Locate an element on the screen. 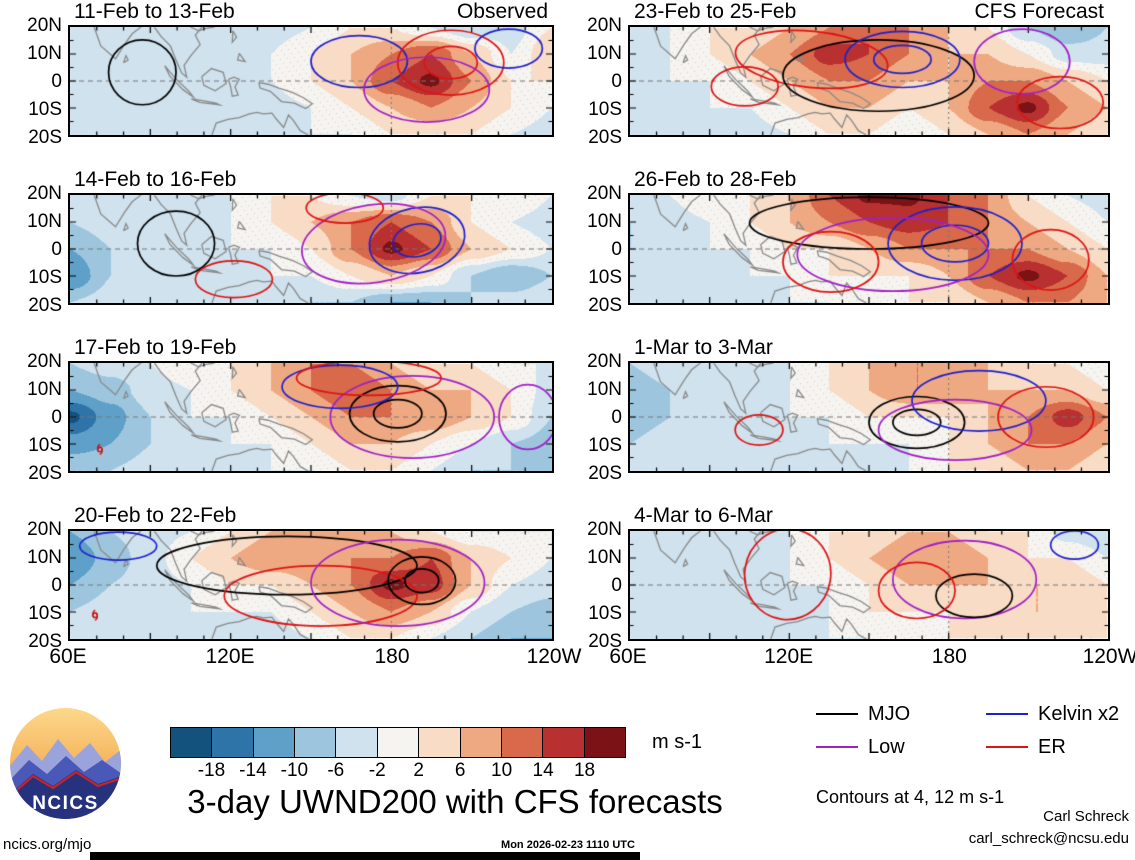 The height and width of the screenshot is (860, 1135). units-label: m s-1 is located at coordinates (677, 742).